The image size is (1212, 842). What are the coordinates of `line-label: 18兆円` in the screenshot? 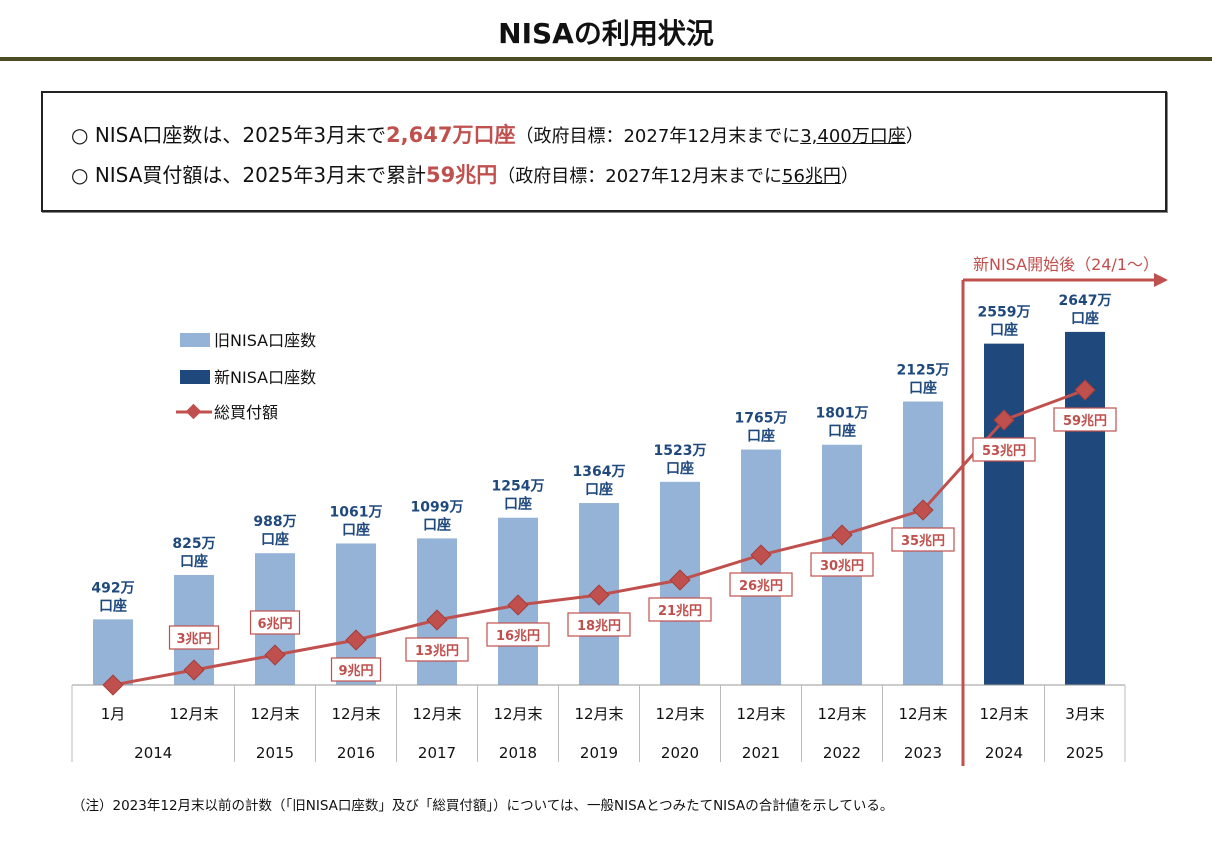 It's located at (599, 626).